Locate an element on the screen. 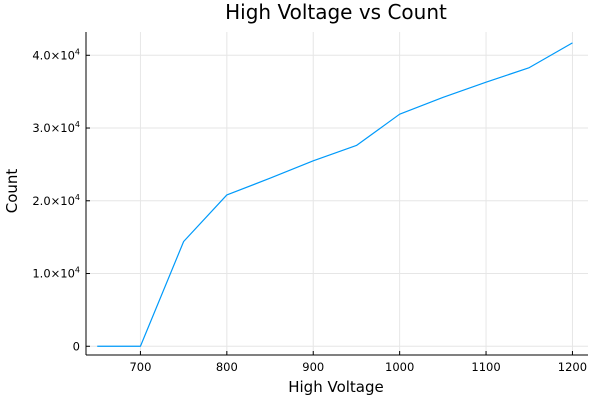 This screenshot has width=600, height=400. y-axis-label: Count is located at coordinates (12, 191).